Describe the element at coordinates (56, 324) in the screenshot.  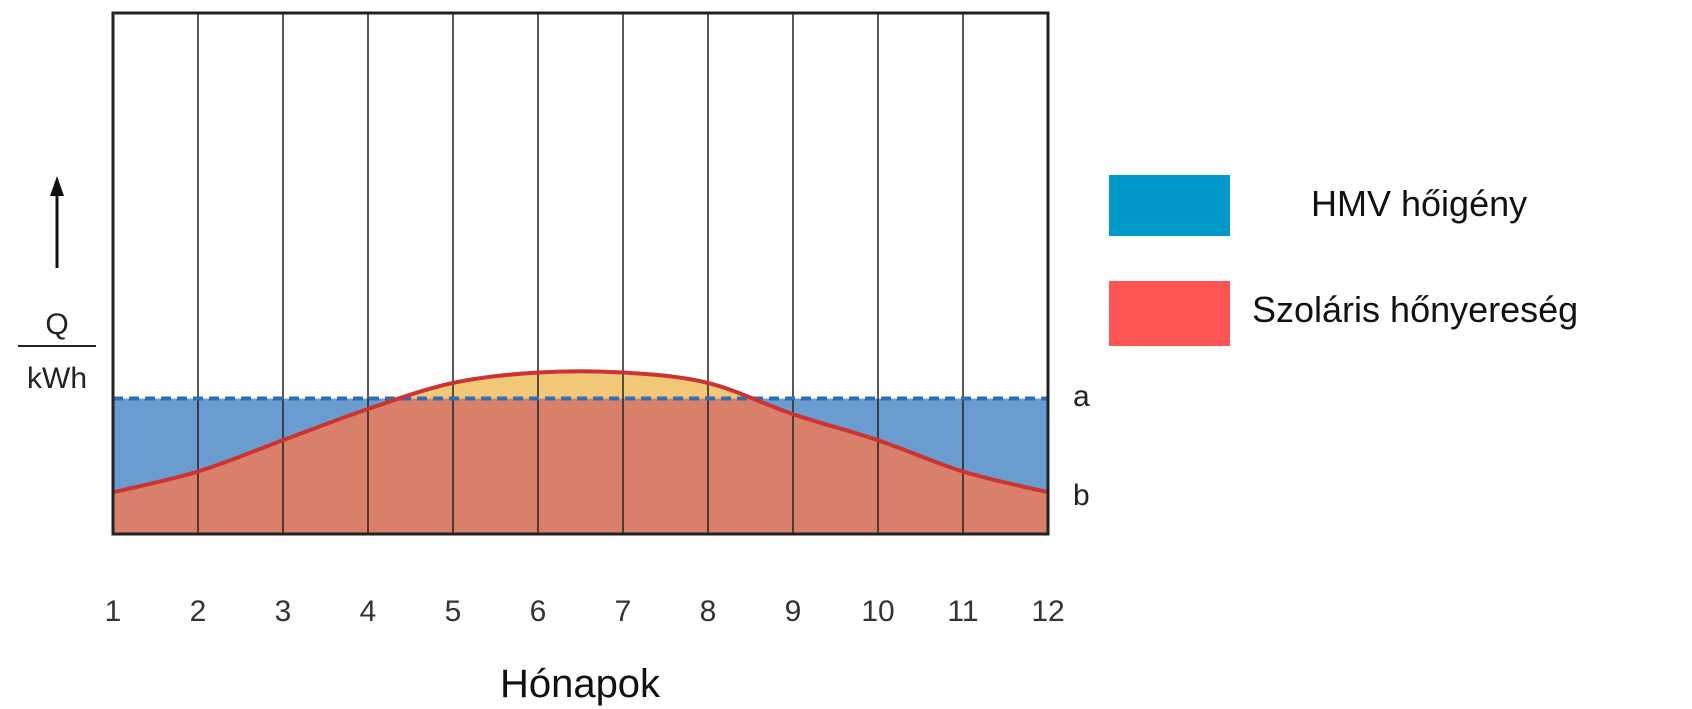
I see `y-unit-numerator: Q` at that location.